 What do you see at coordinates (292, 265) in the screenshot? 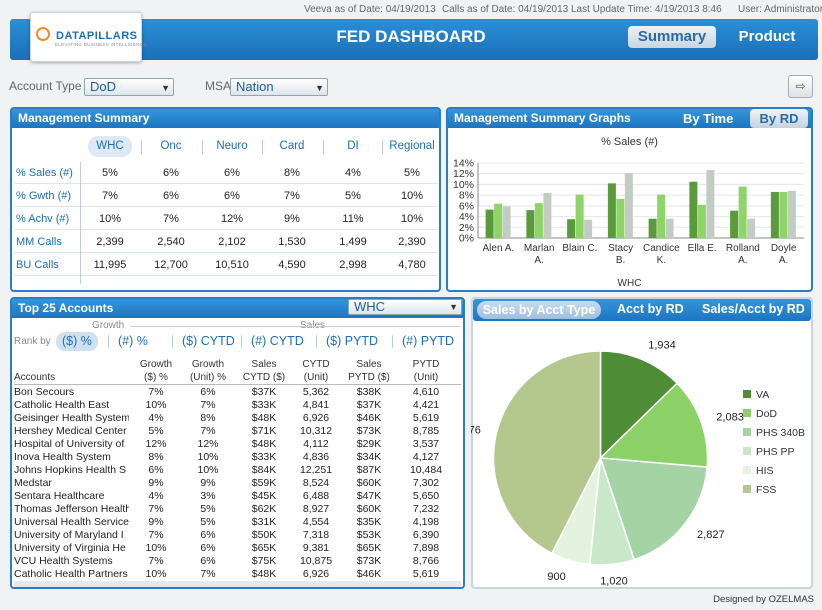
I see `cell-value: 4,590` at bounding box center [292, 265].